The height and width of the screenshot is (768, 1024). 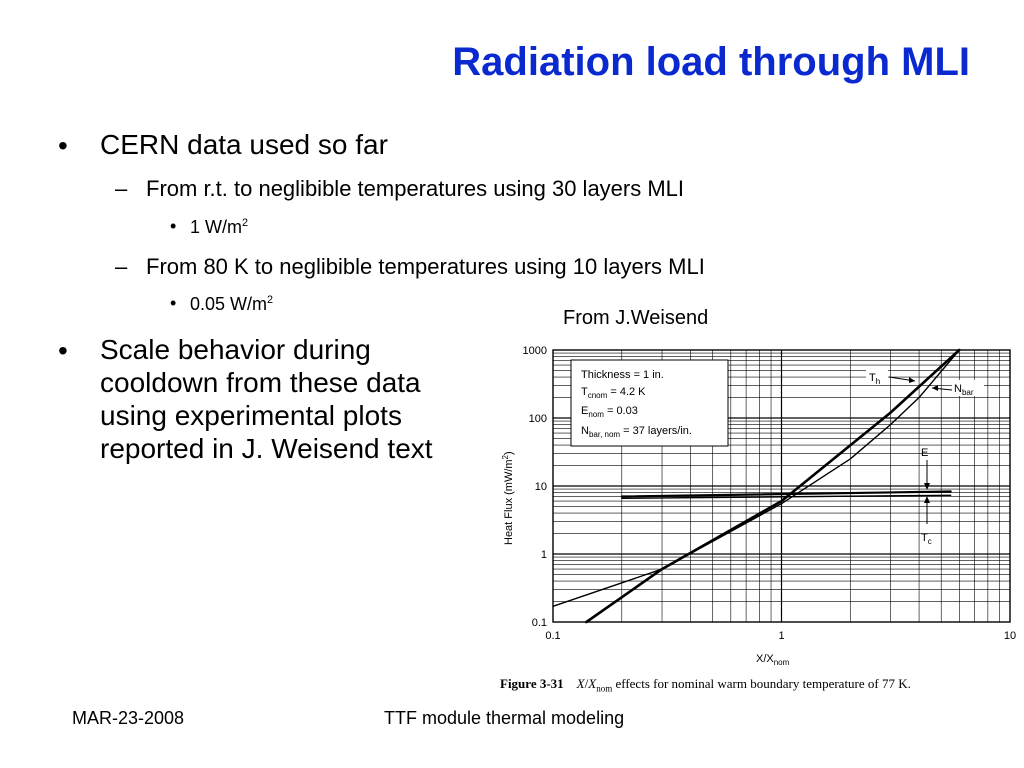 I want to click on source-credit: From J.Weisend, so click(x=636, y=318).